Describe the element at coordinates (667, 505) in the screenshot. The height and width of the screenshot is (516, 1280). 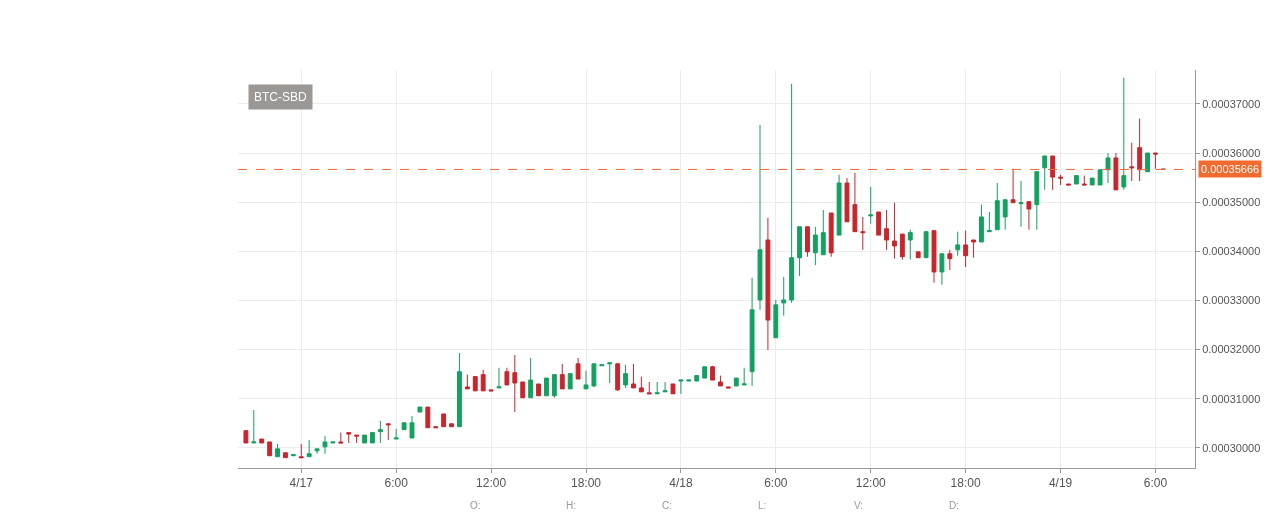
I see `text: C:` at that location.